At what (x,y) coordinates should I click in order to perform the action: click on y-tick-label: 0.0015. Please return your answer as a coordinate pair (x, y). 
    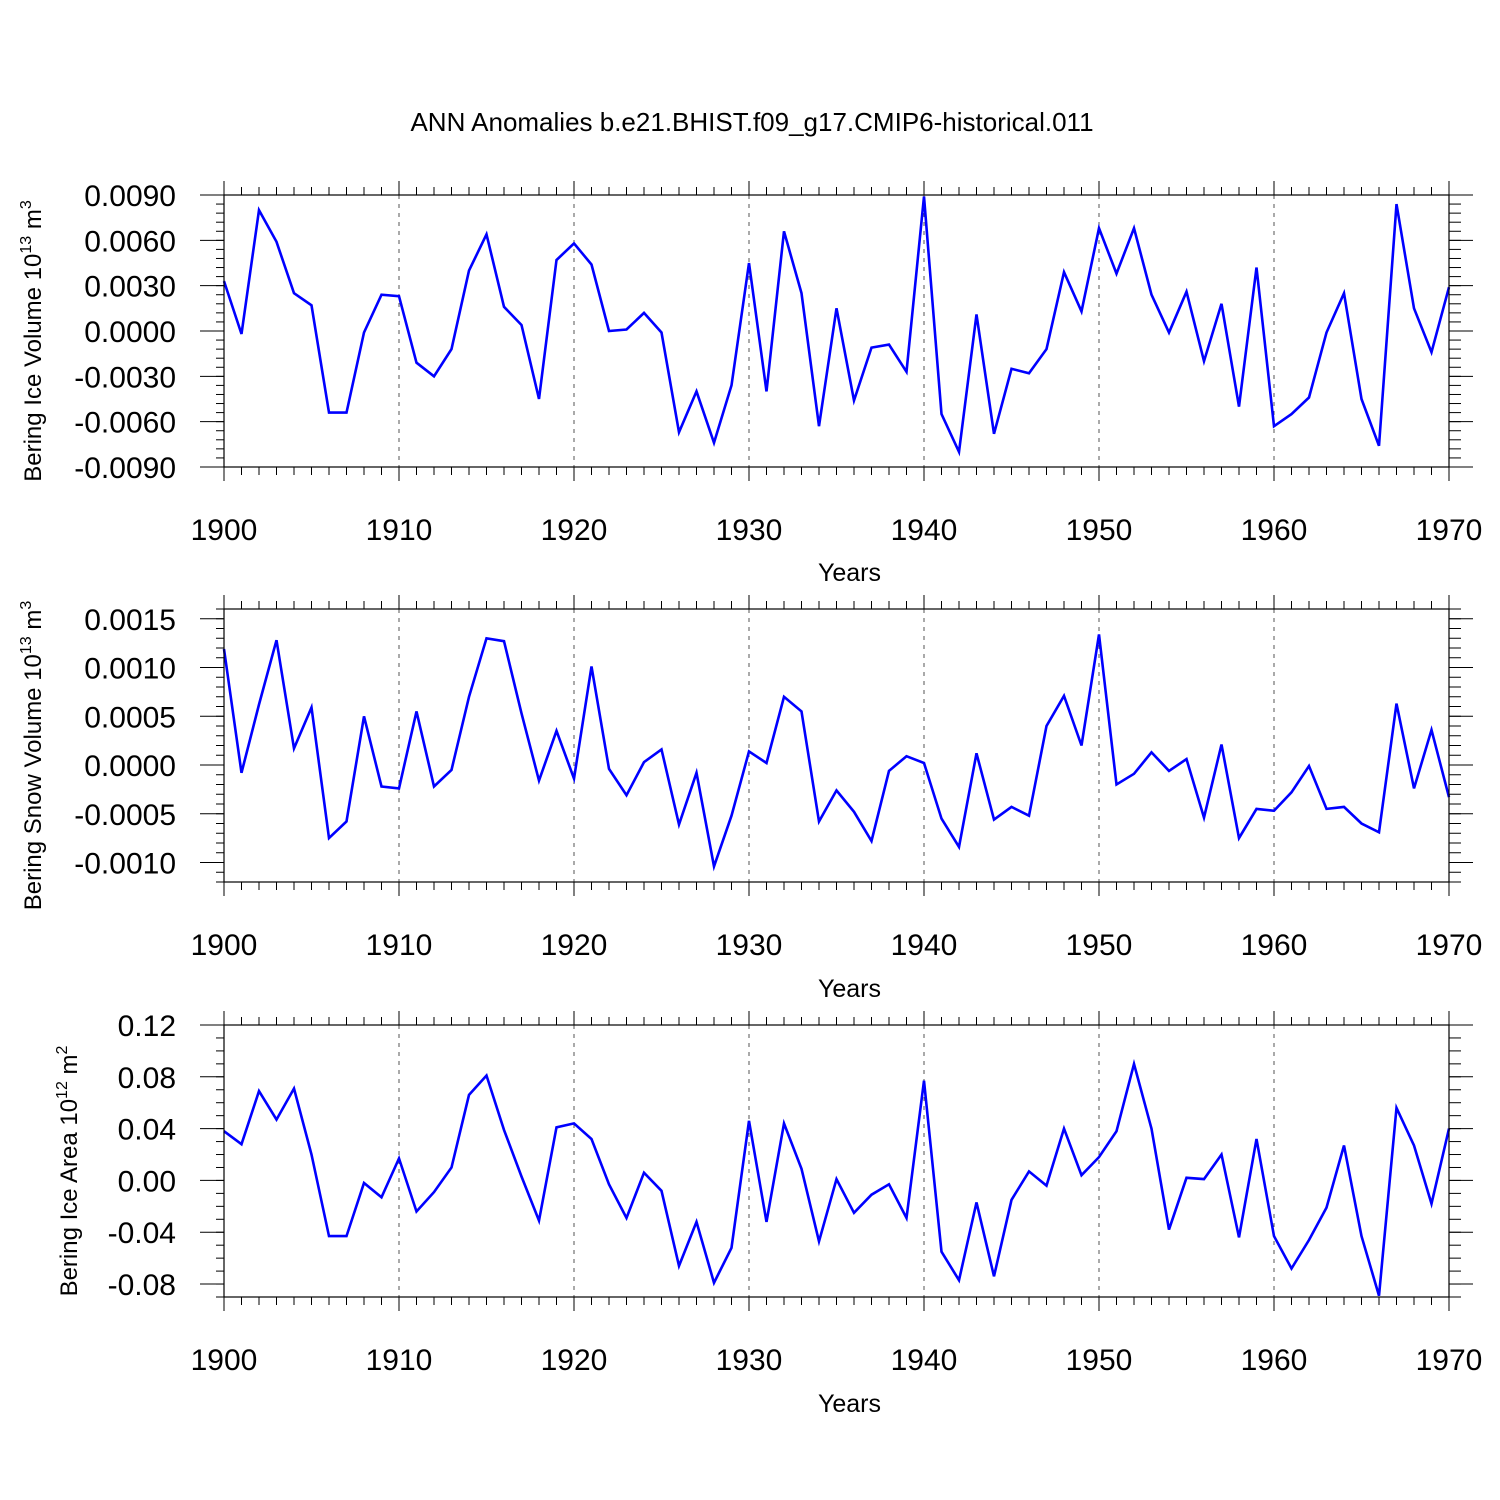
    Looking at the image, I should click on (130, 620).